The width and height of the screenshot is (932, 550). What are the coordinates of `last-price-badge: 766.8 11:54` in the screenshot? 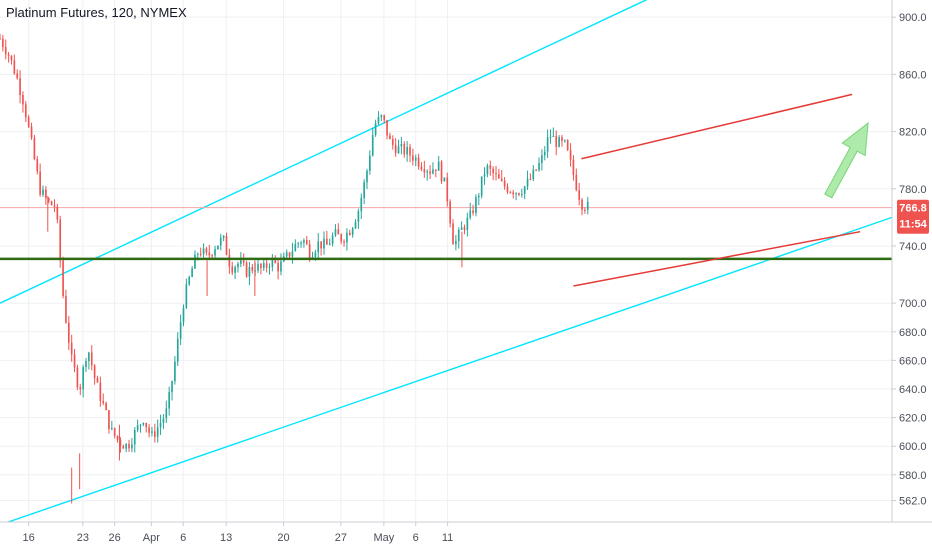 It's located at (913, 216).